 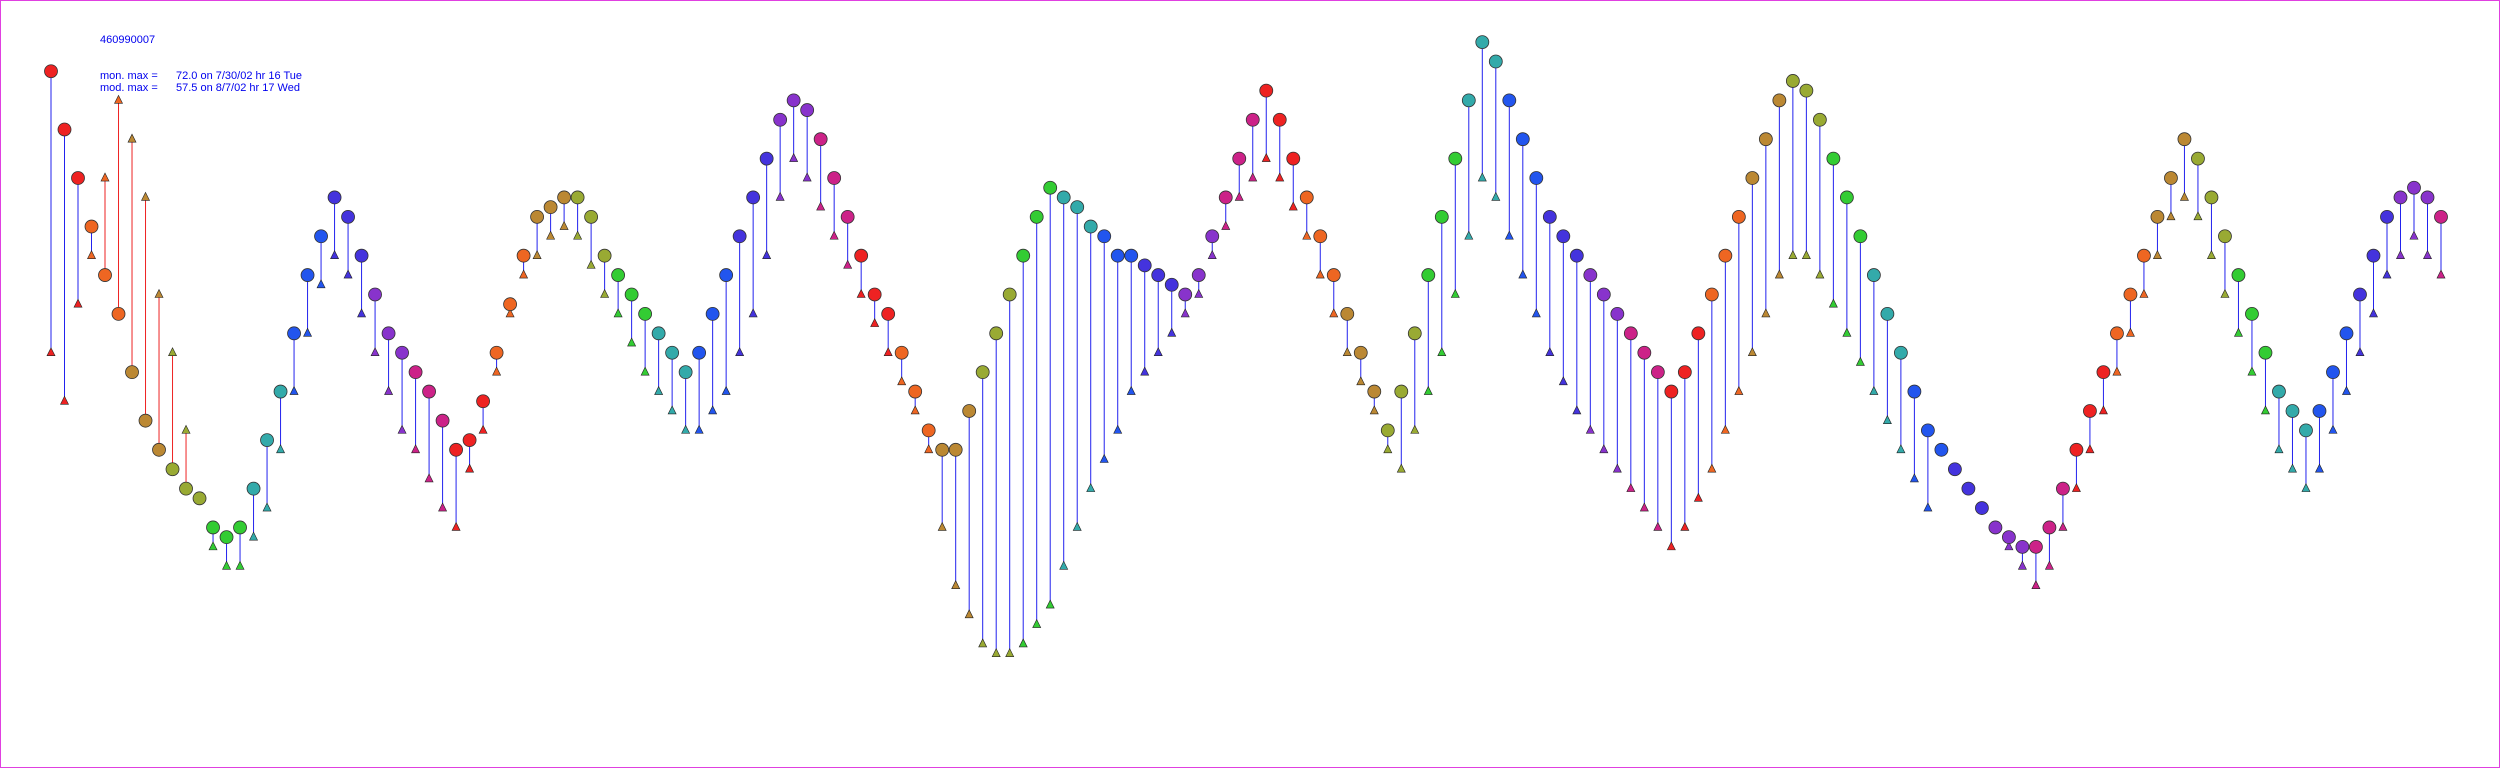 I want to click on station-id: 460990007, so click(x=128, y=40).